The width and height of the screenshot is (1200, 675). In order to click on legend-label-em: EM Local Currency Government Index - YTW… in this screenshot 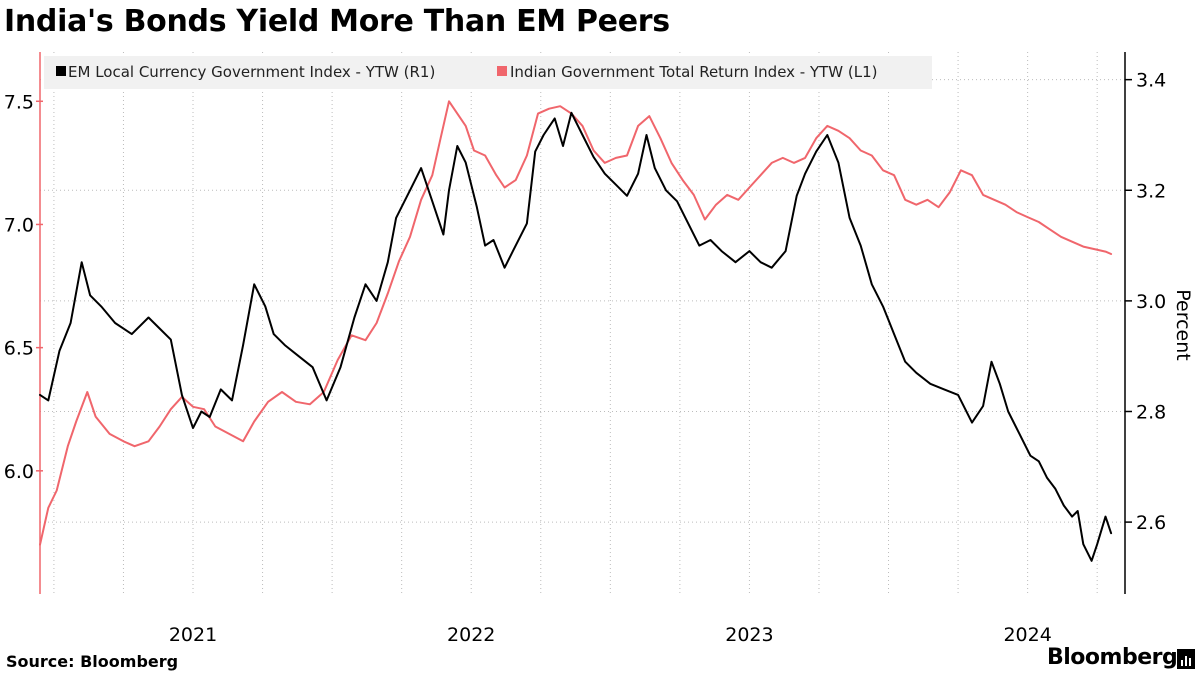, I will do `click(251, 72)`.